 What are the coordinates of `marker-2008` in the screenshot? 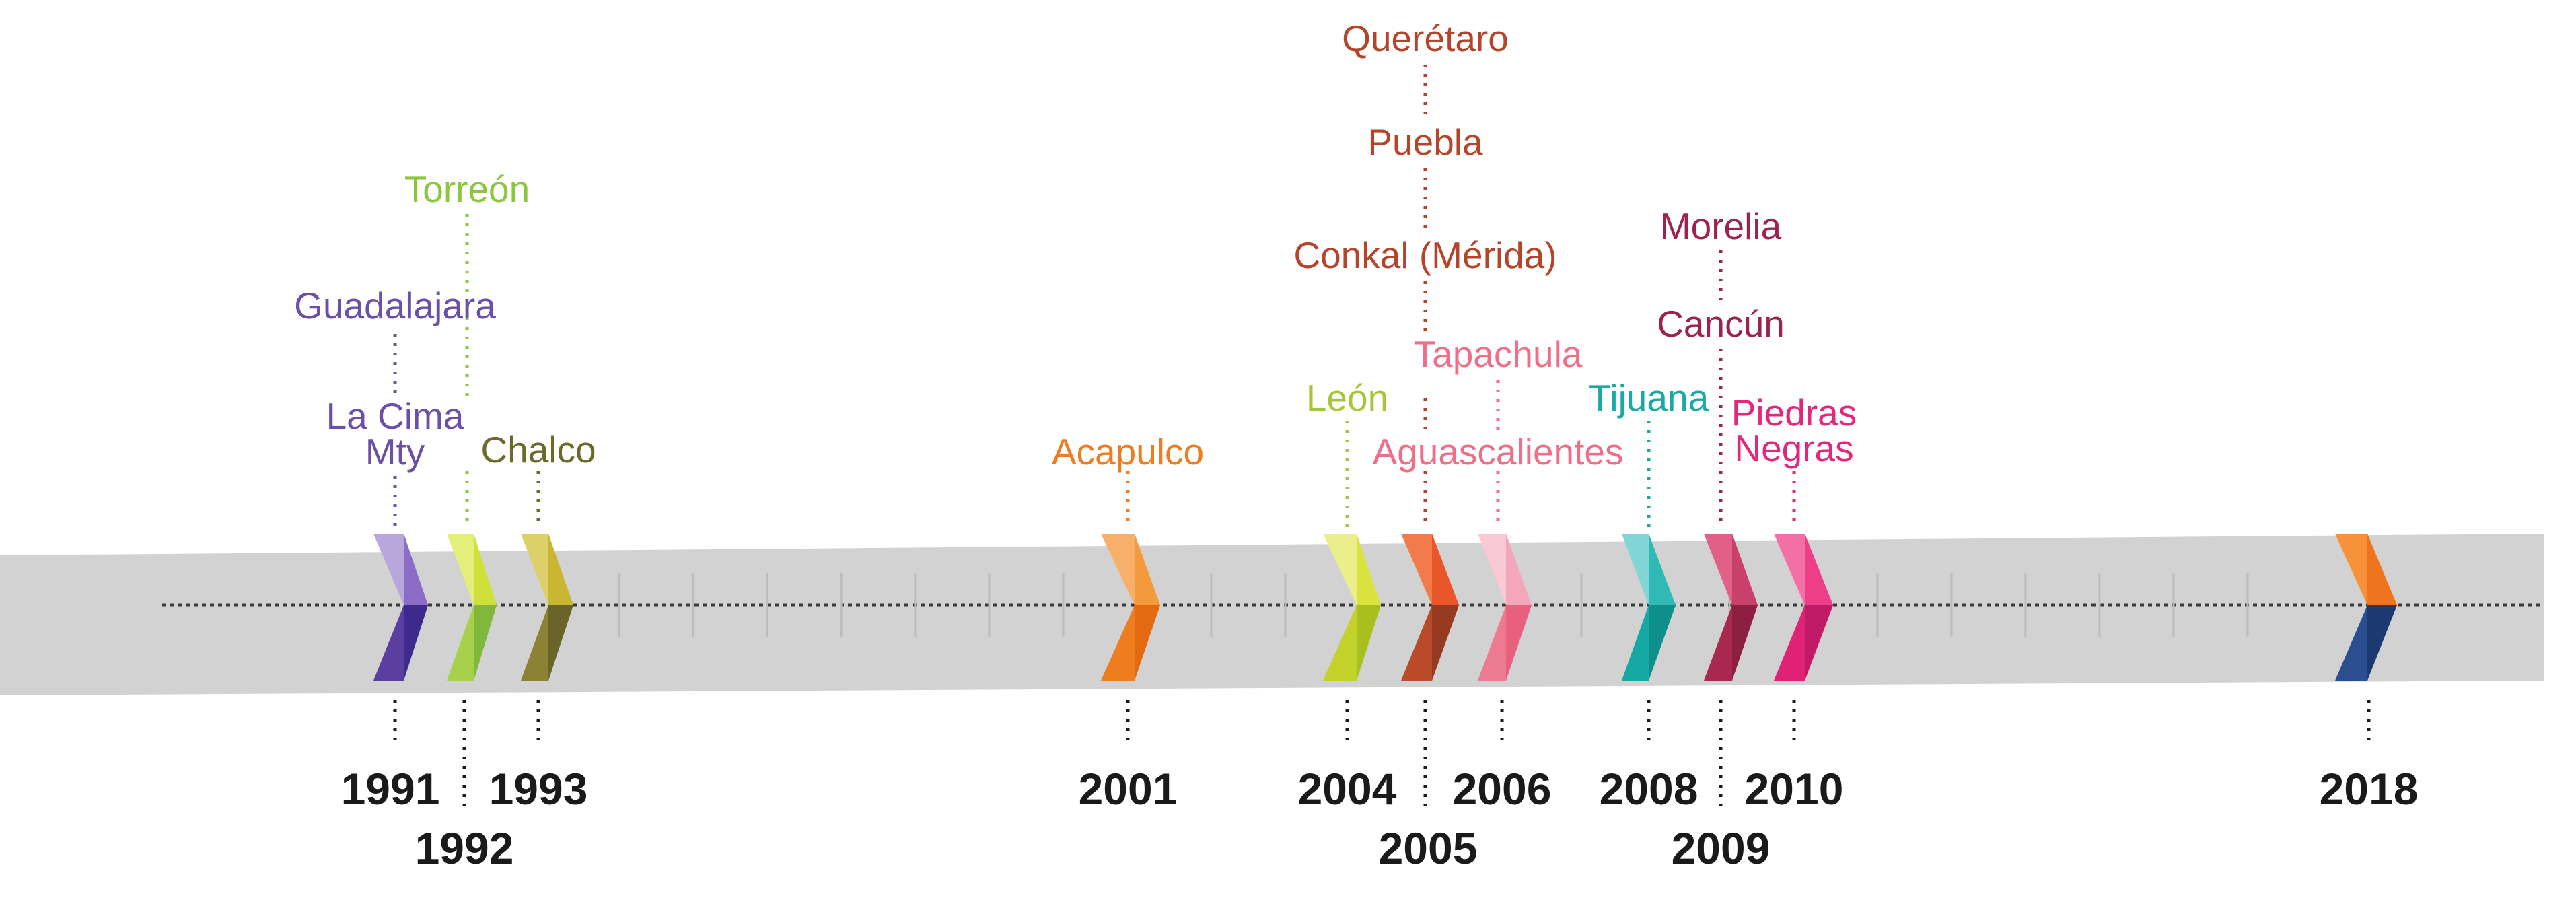 It's located at (1649, 607).